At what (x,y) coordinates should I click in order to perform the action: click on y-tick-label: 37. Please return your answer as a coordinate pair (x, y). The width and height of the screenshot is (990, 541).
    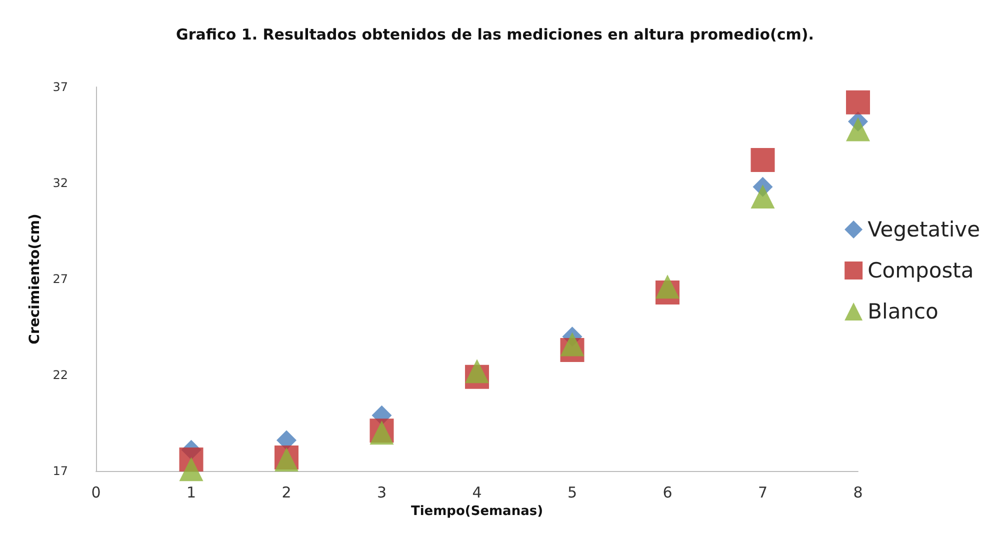
    Looking at the image, I should click on (60, 87).